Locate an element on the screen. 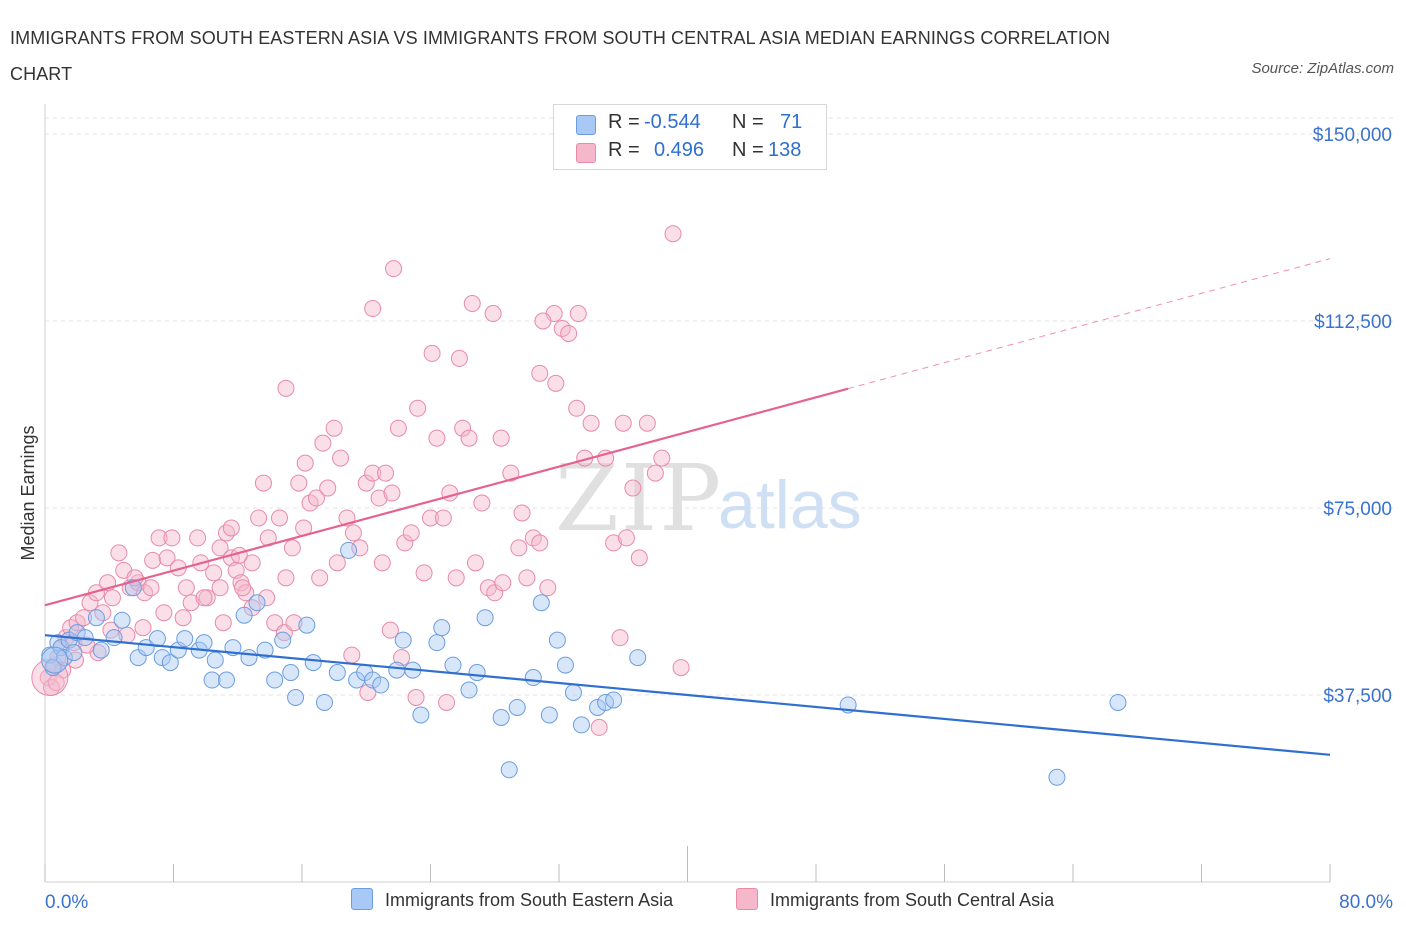 This screenshot has width=1406, height=930. y-axis-title: Median Earnings is located at coordinates (28, 492).